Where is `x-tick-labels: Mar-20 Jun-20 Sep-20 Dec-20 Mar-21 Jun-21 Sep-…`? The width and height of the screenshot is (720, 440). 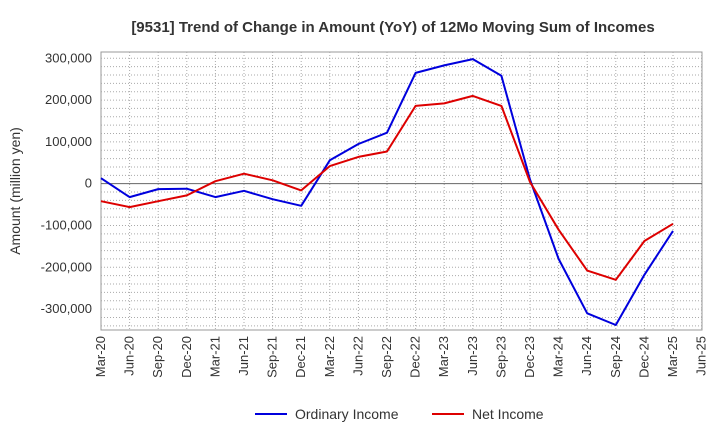
x-tick-labels: Mar-20 Jun-20 Sep-20 Dec-20 Mar-21 Jun-21 Sep-… is located at coordinates (401, 357).